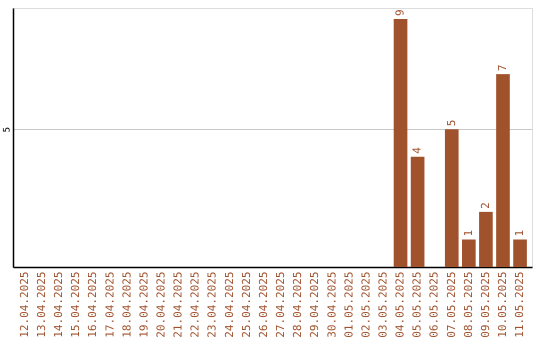 The height and width of the screenshot is (340, 540). What do you see at coordinates (281, 305) in the screenshot?
I see `x-tick-label: 27.04.2025` at bounding box center [281, 305].